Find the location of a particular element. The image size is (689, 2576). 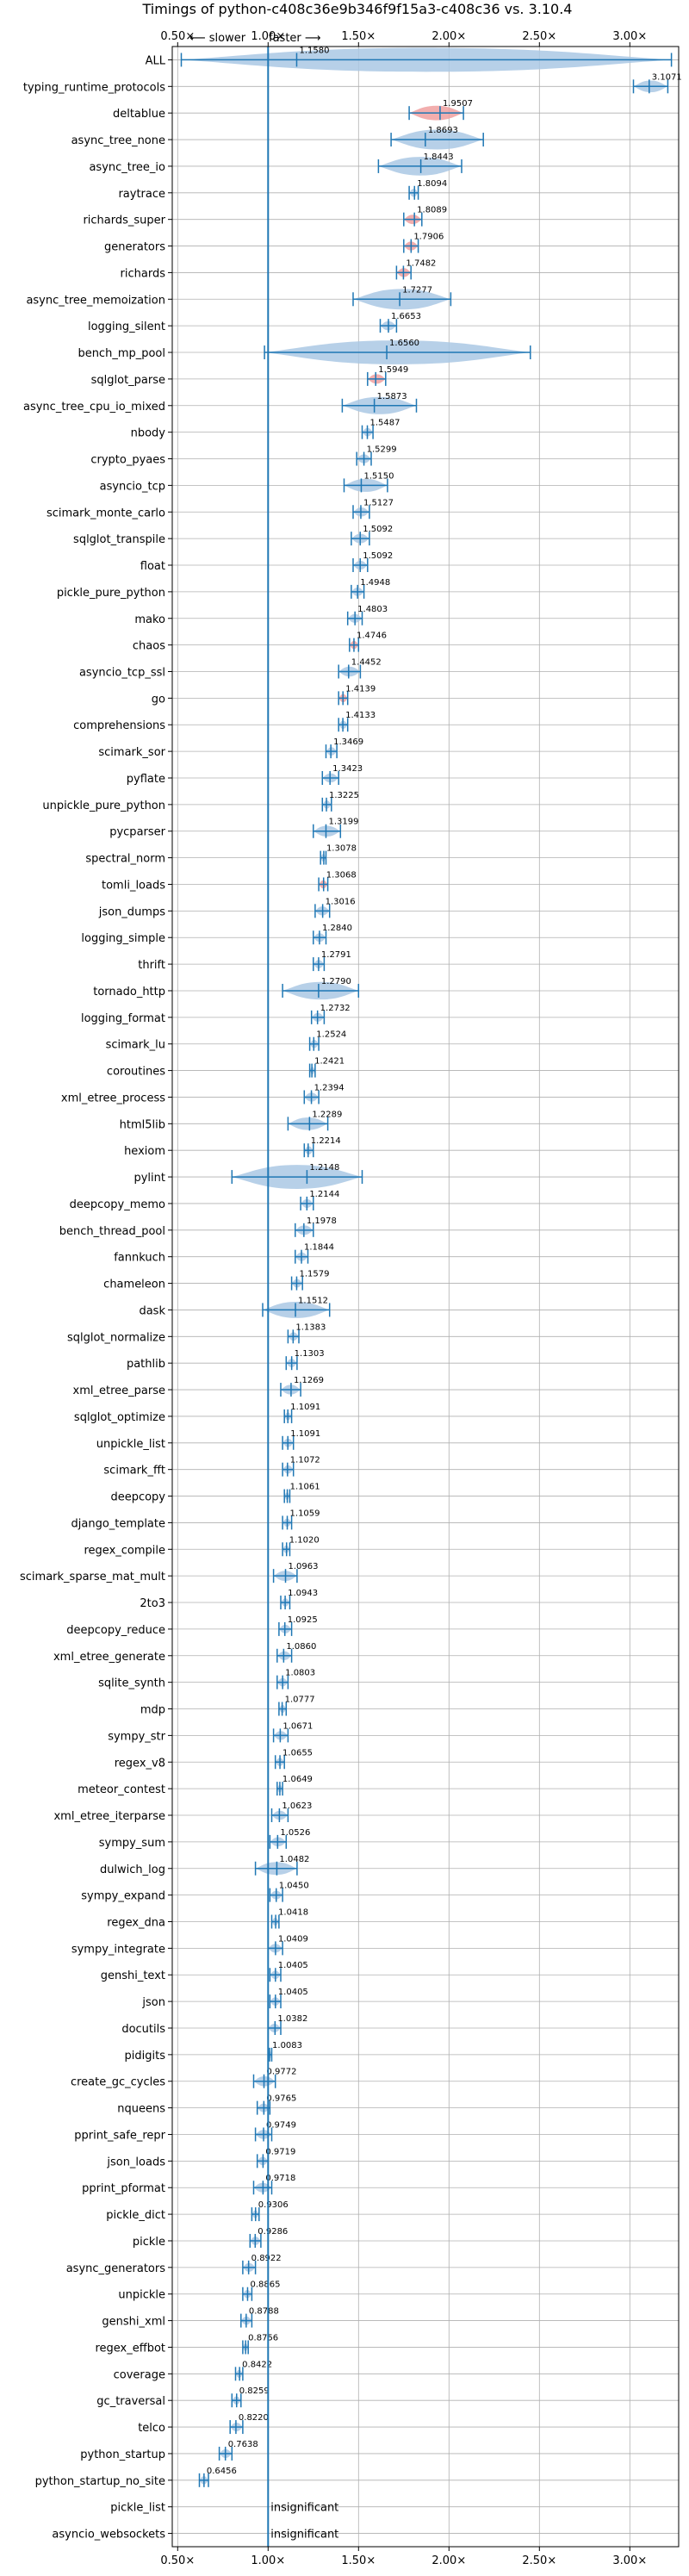

value-label: 1.1844 is located at coordinates (319, 1248).